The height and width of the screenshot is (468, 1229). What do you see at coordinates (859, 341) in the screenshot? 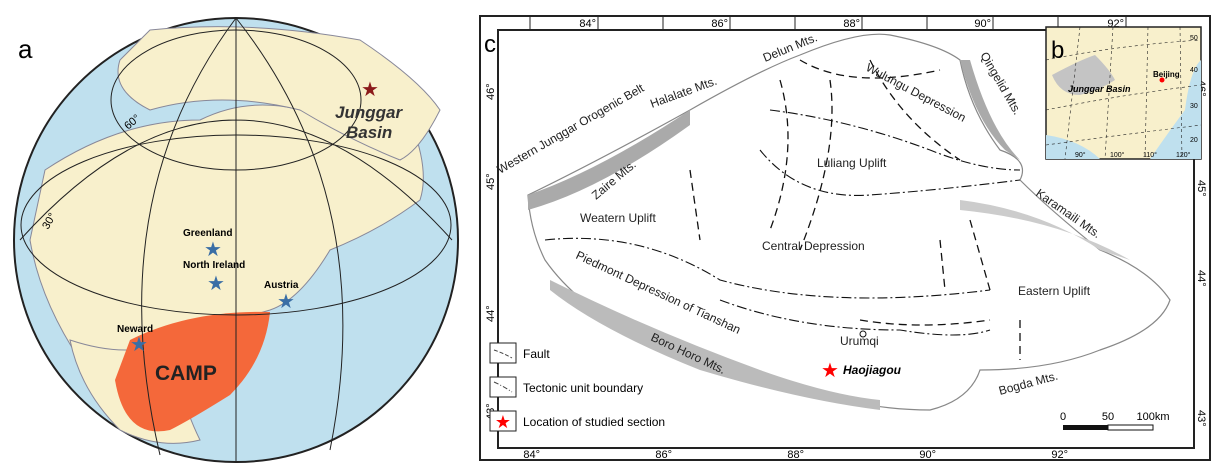
I see `label-urumqi: Urumqi` at bounding box center [859, 341].